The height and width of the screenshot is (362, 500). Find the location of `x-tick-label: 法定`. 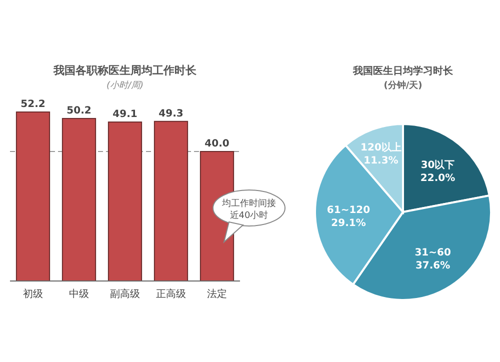

x-tick-label: 法定 is located at coordinates (217, 294).